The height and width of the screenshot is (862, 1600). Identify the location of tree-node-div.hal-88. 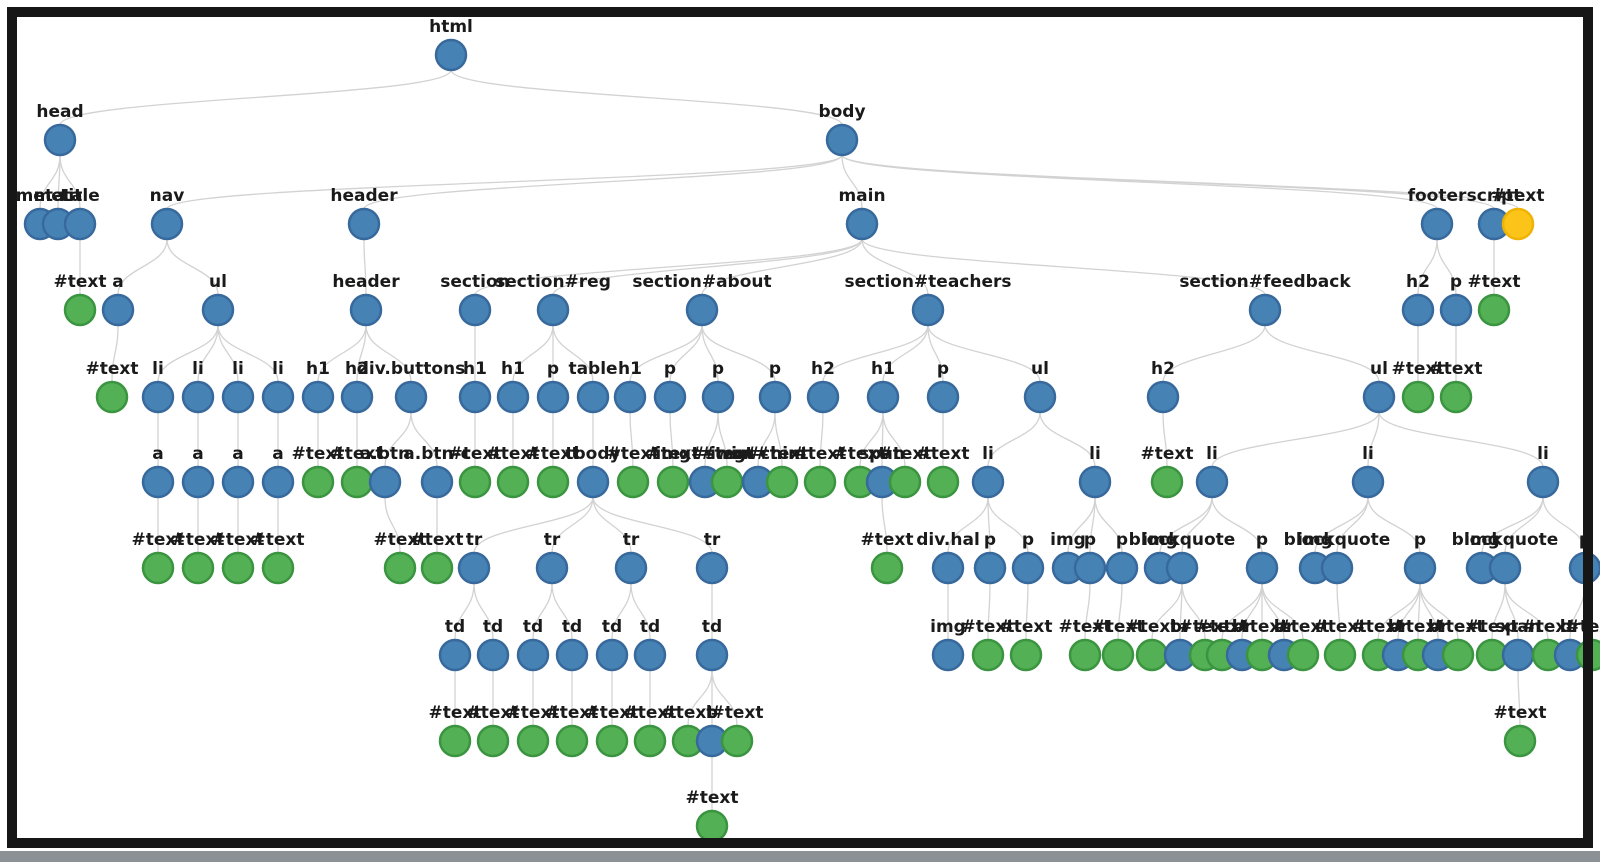
(948, 568).